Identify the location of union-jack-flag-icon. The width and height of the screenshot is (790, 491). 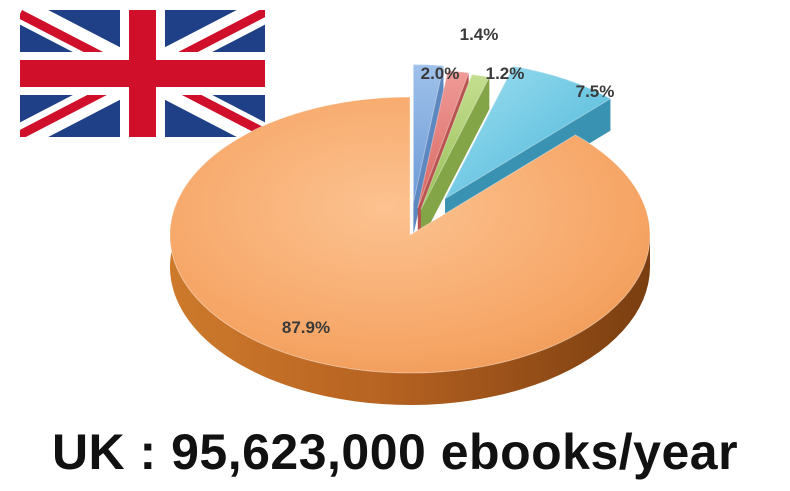
(142, 73).